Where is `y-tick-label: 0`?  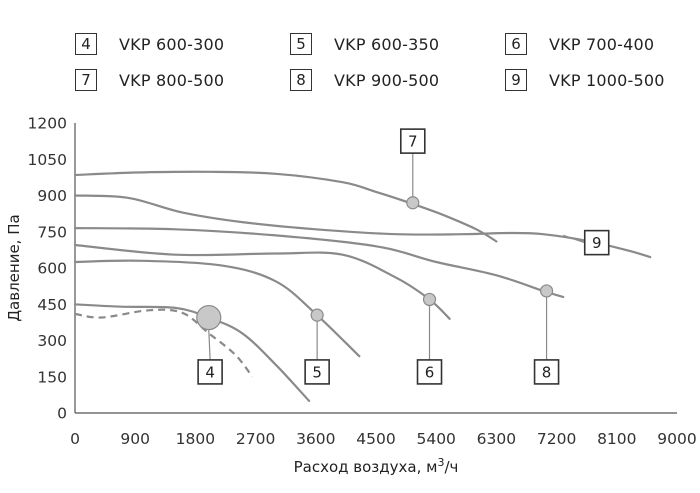
y-tick-label: 0 is located at coordinates (62, 414).